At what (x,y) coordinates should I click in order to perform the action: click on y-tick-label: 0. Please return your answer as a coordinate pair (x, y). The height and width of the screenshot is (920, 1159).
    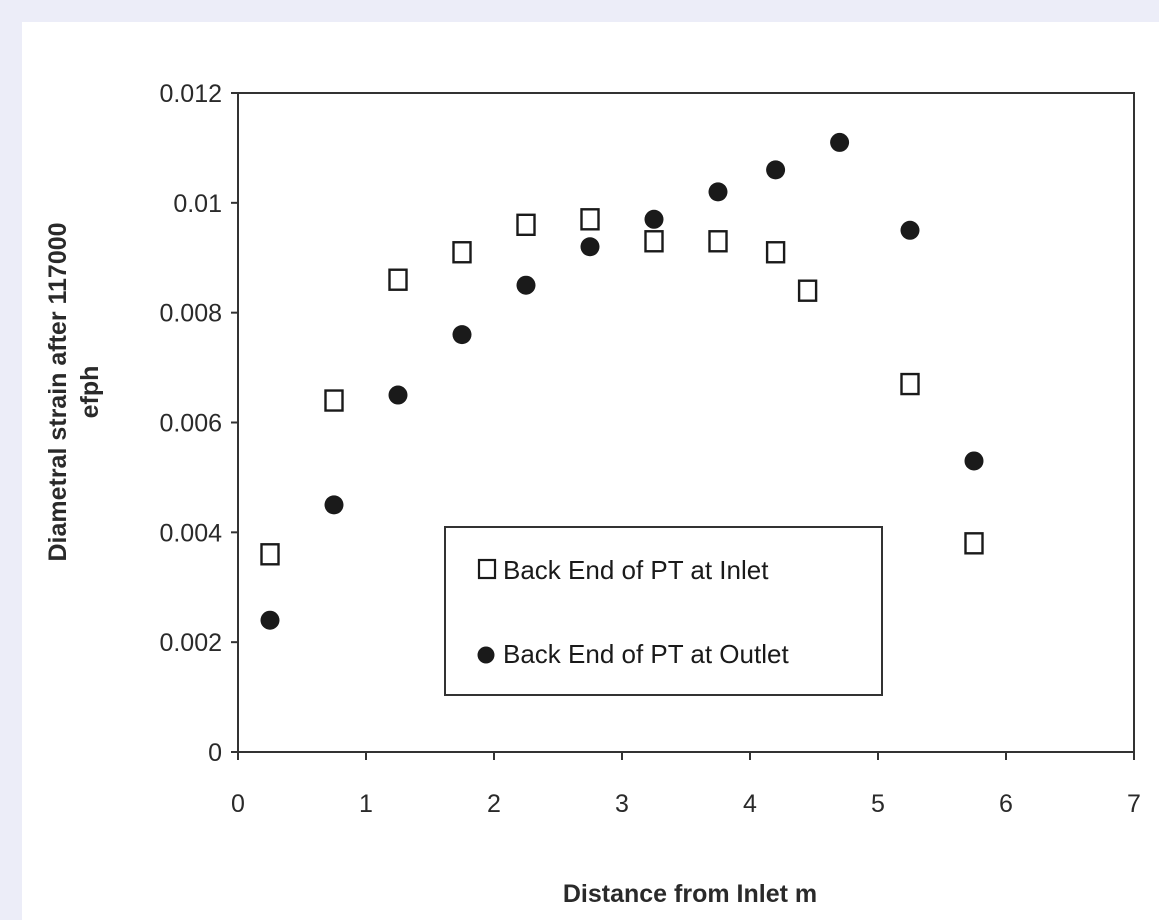
    Looking at the image, I should click on (215, 753).